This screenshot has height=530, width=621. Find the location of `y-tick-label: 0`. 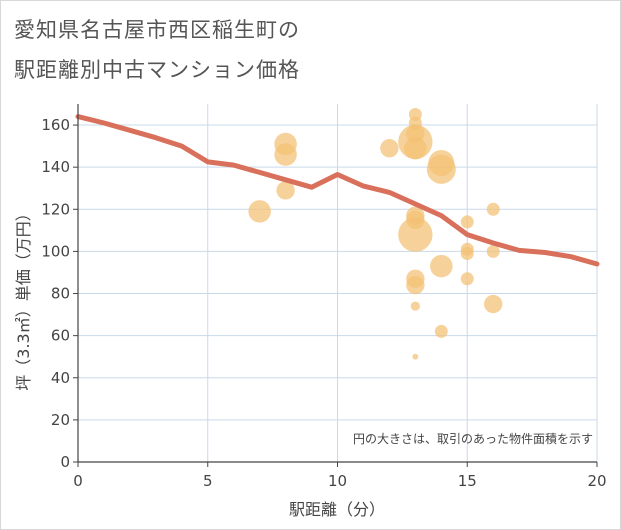

y-tick-label: 0 is located at coordinates (65, 462).